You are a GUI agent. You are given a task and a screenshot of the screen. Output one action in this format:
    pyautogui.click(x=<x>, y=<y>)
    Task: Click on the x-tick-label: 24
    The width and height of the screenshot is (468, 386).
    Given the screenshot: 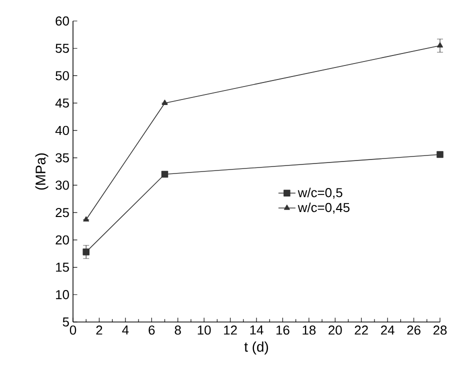 What is the action you would take?
    pyautogui.click(x=387, y=330)
    